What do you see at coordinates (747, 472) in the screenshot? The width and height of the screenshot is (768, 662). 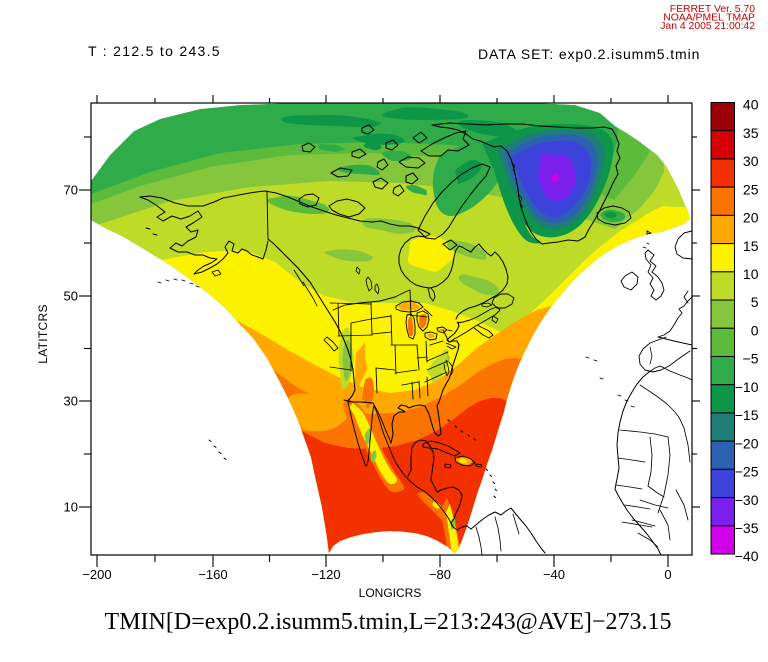 I see `svg-text: −25` at bounding box center [747, 472].